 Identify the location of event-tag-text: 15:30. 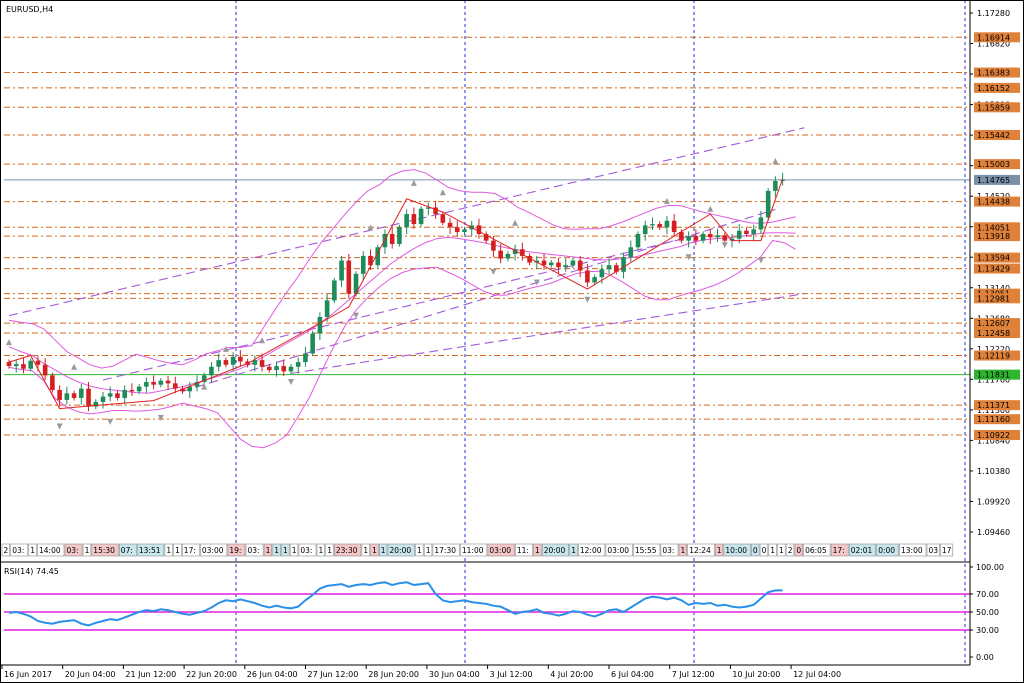
(104, 550).